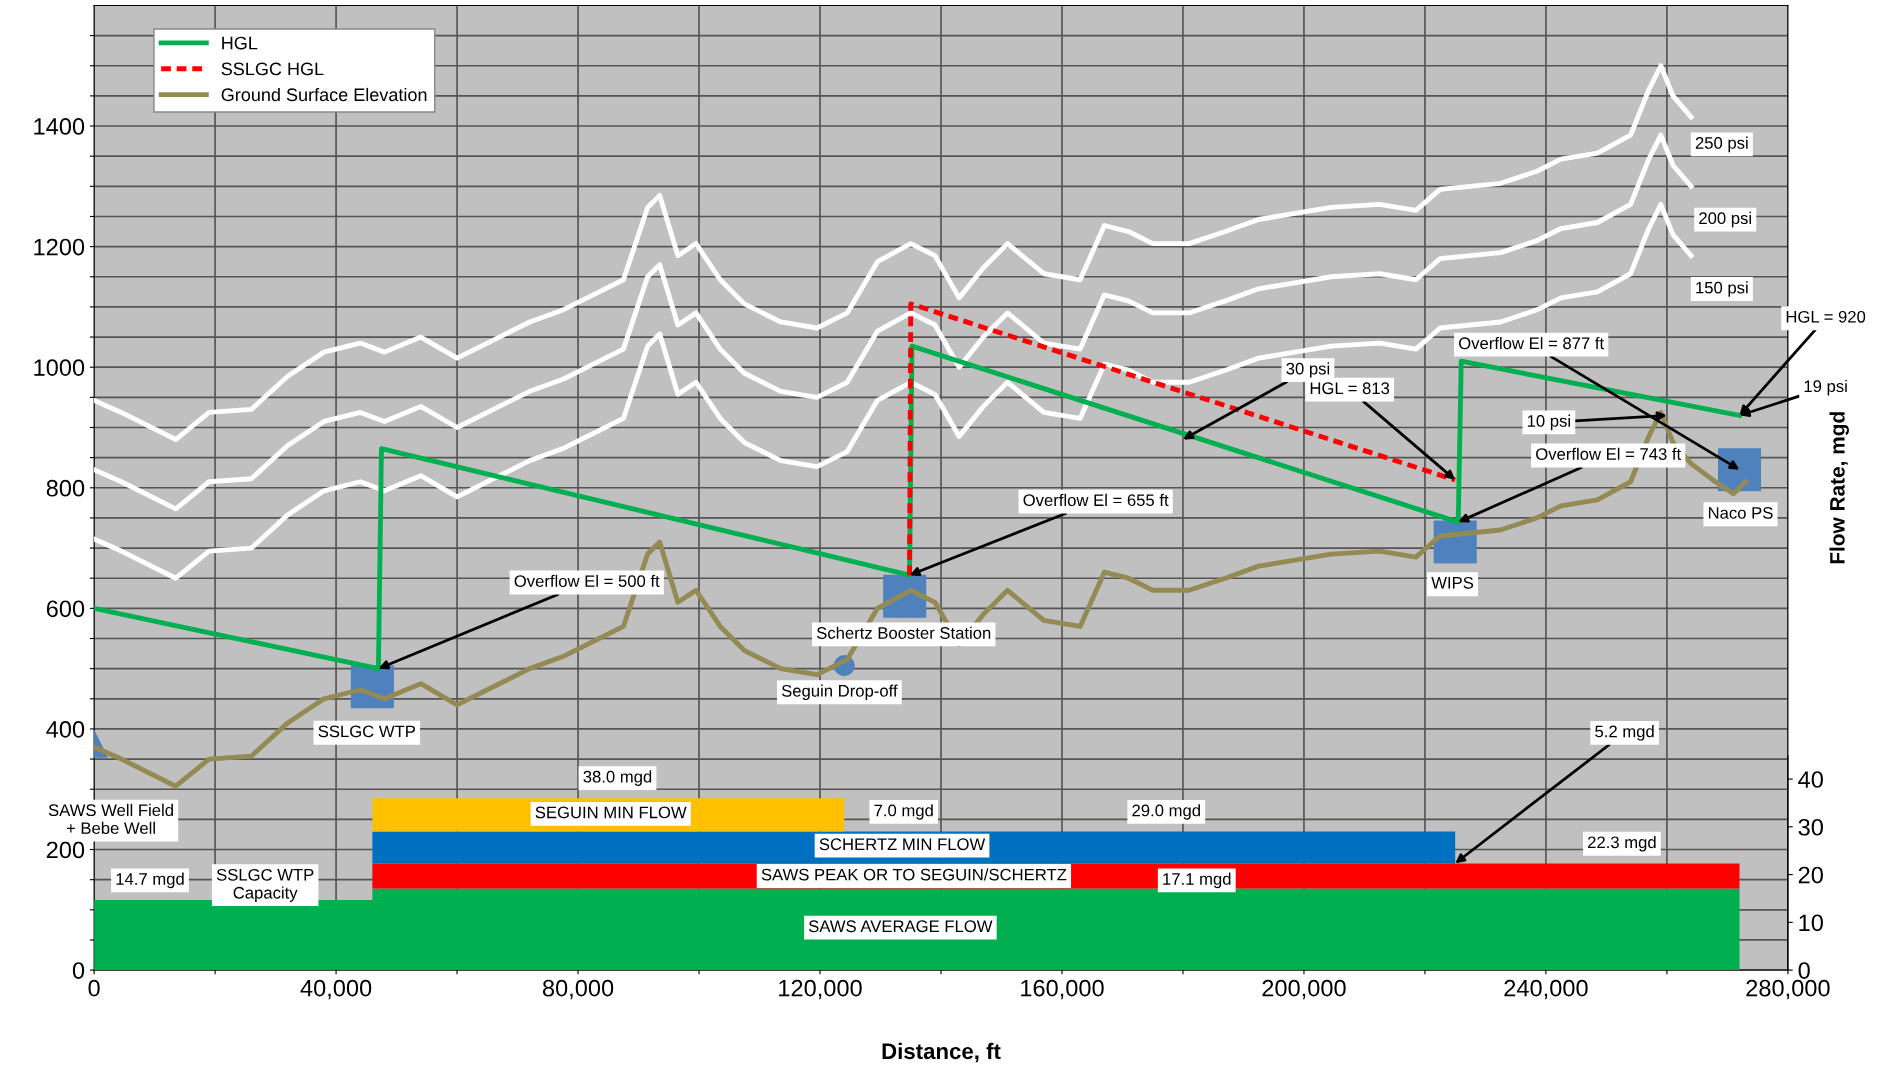 The width and height of the screenshot is (1882, 1090). I want to click on annotation: 19 psi, so click(1825, 387).